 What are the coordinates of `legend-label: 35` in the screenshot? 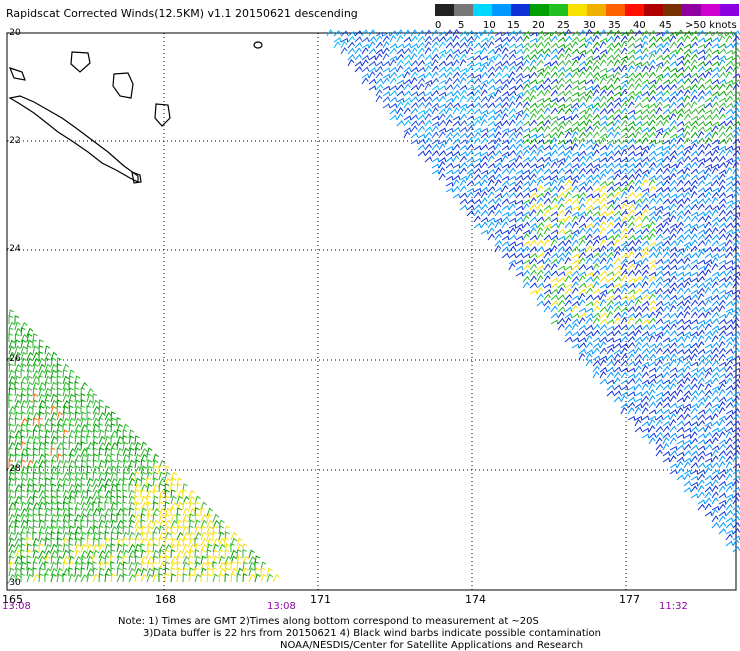 It's located at (614, 25).